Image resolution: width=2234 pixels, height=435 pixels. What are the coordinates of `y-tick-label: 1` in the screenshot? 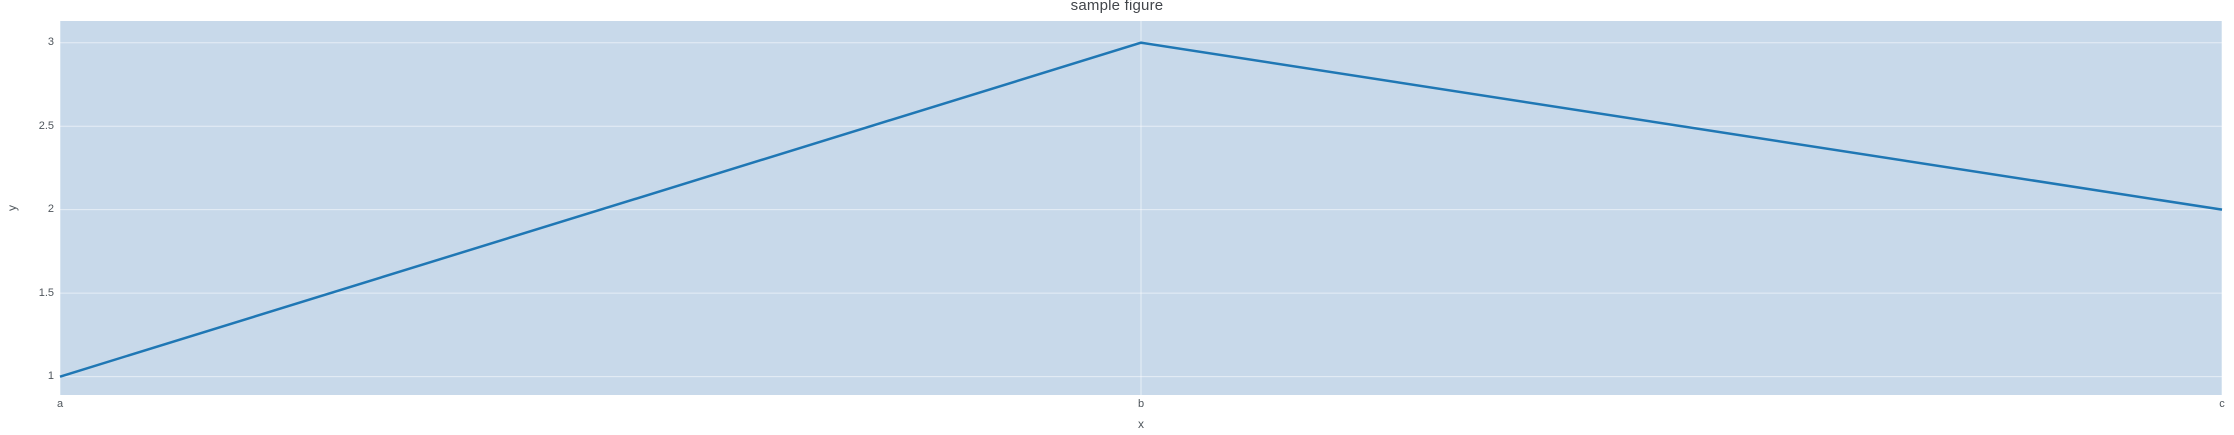 It's located at (50, 376).